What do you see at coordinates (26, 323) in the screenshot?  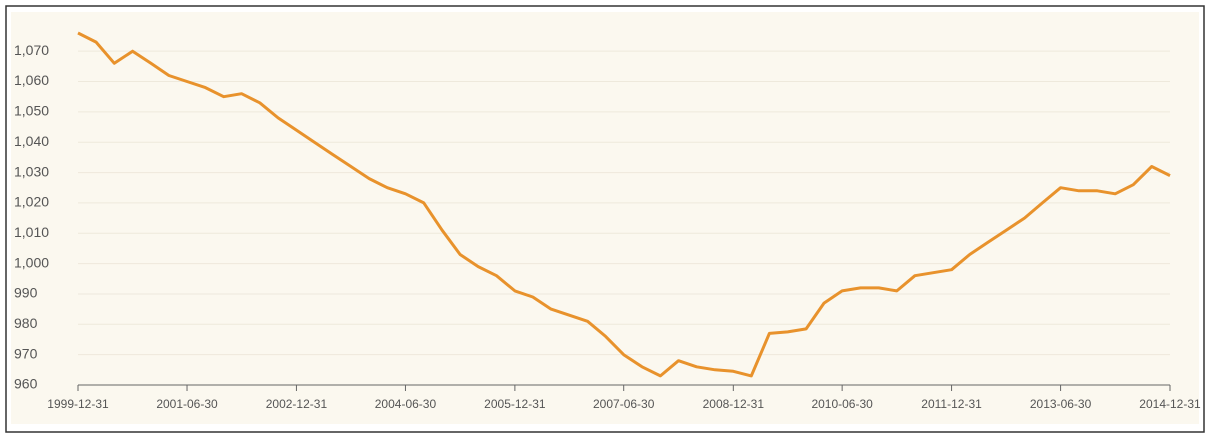 I see `y-tick-label: 980` at bounding box center [26, 323].